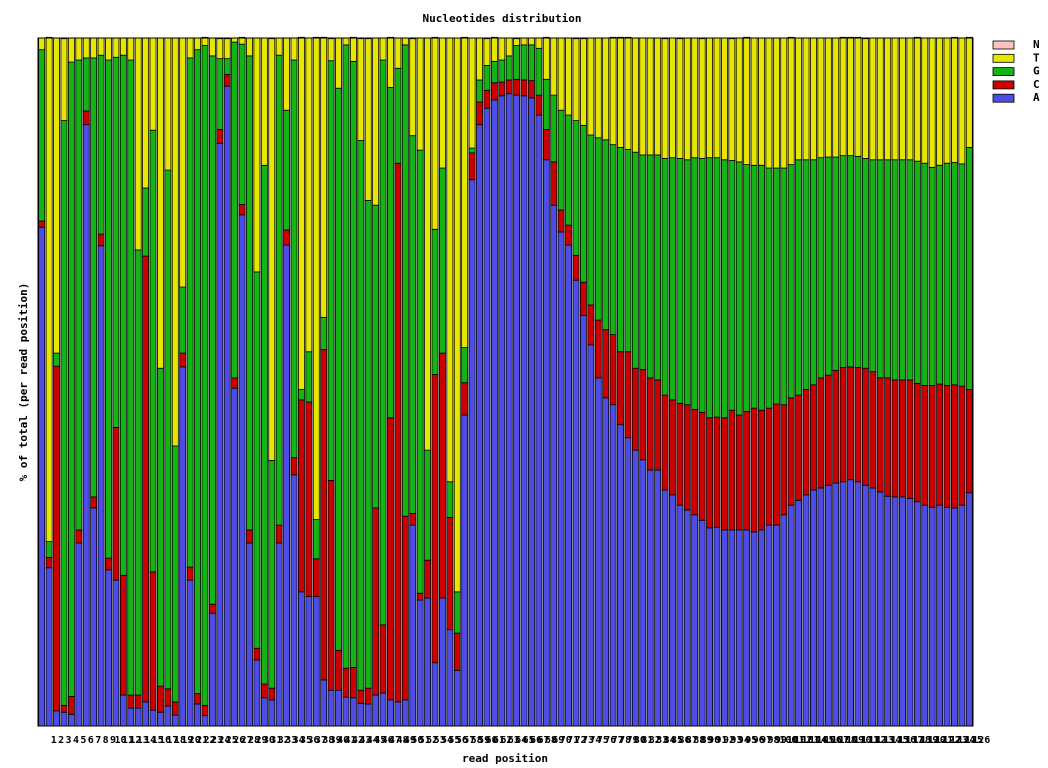 The width and height of the screenshot is (1048, 768). Describe the element at coordinates (759, 740) in the screenshot. I see `x-tick-label: 96` at that location.